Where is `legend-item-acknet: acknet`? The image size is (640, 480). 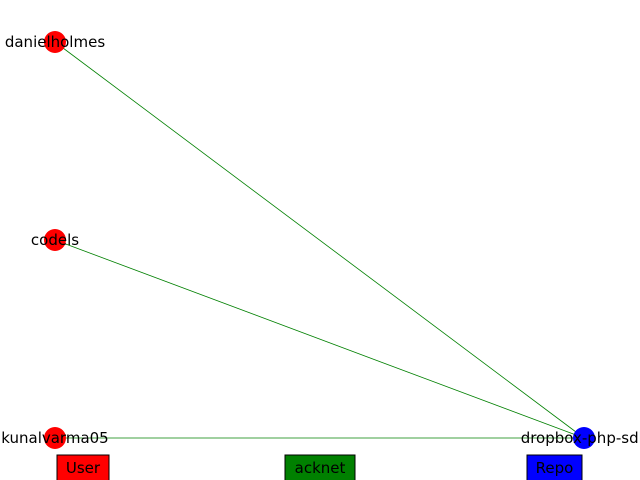 legend-item-acknet: acknet is located at coordinates (320, 467).